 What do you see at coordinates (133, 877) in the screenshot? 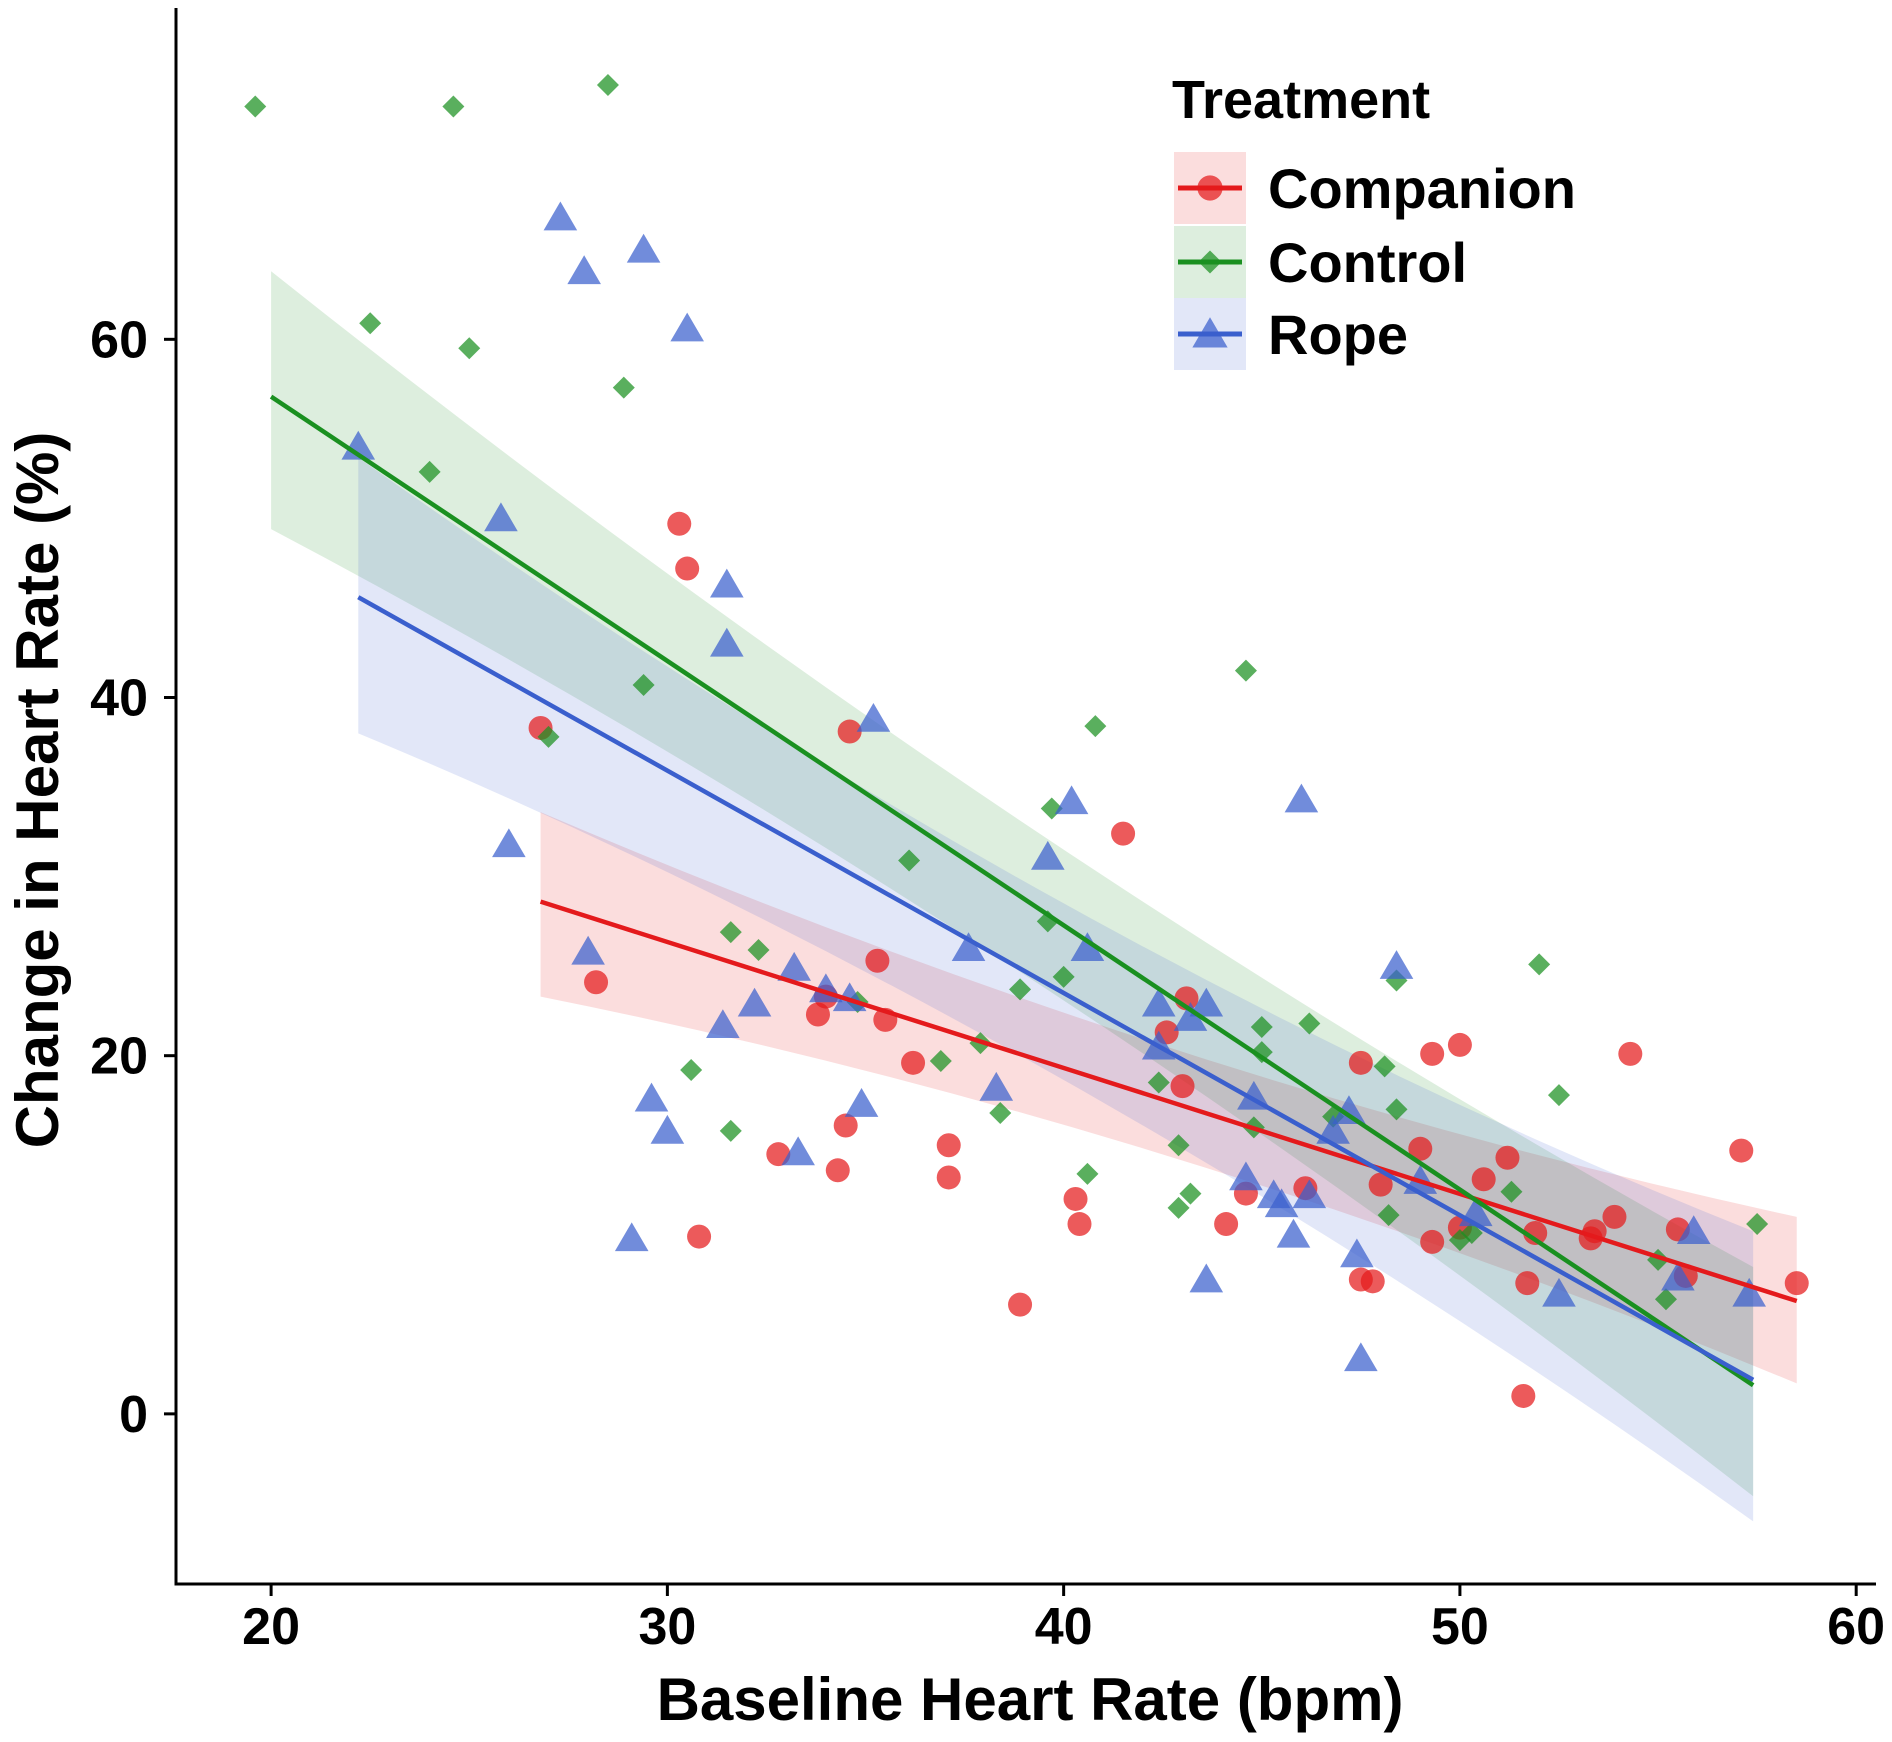
I see `y-axis-ticks: 0 20 40 60` at bounding box center [133, 877].